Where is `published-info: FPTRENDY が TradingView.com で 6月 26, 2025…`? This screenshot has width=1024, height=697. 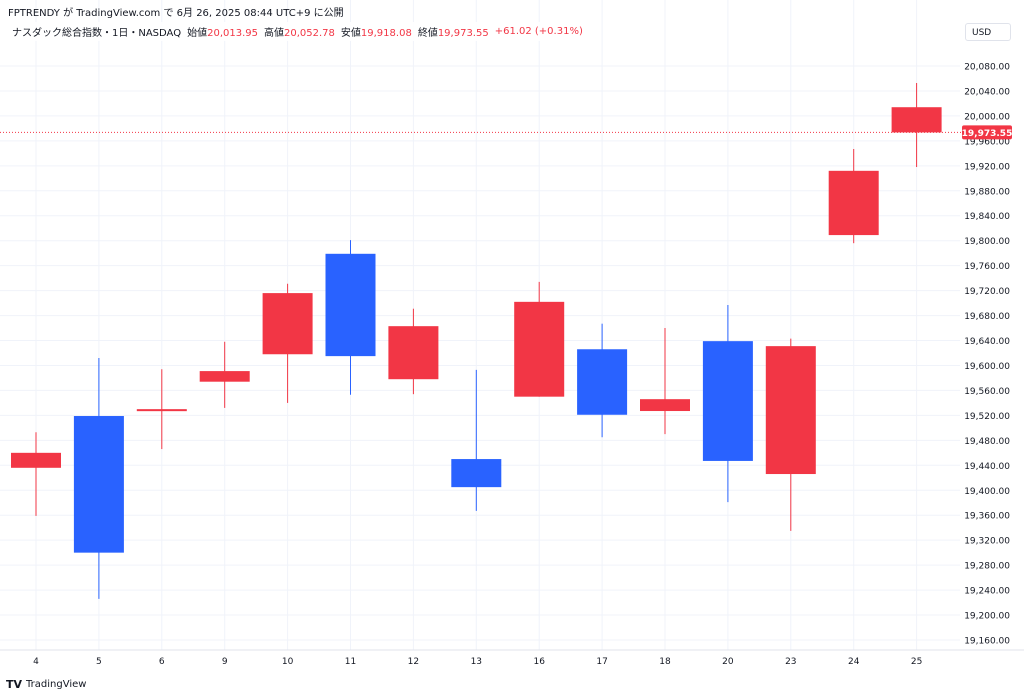 published-info: FPTRENDY が TradingView.com で 6月 26, 2025… is located at coordinates (176, 13).